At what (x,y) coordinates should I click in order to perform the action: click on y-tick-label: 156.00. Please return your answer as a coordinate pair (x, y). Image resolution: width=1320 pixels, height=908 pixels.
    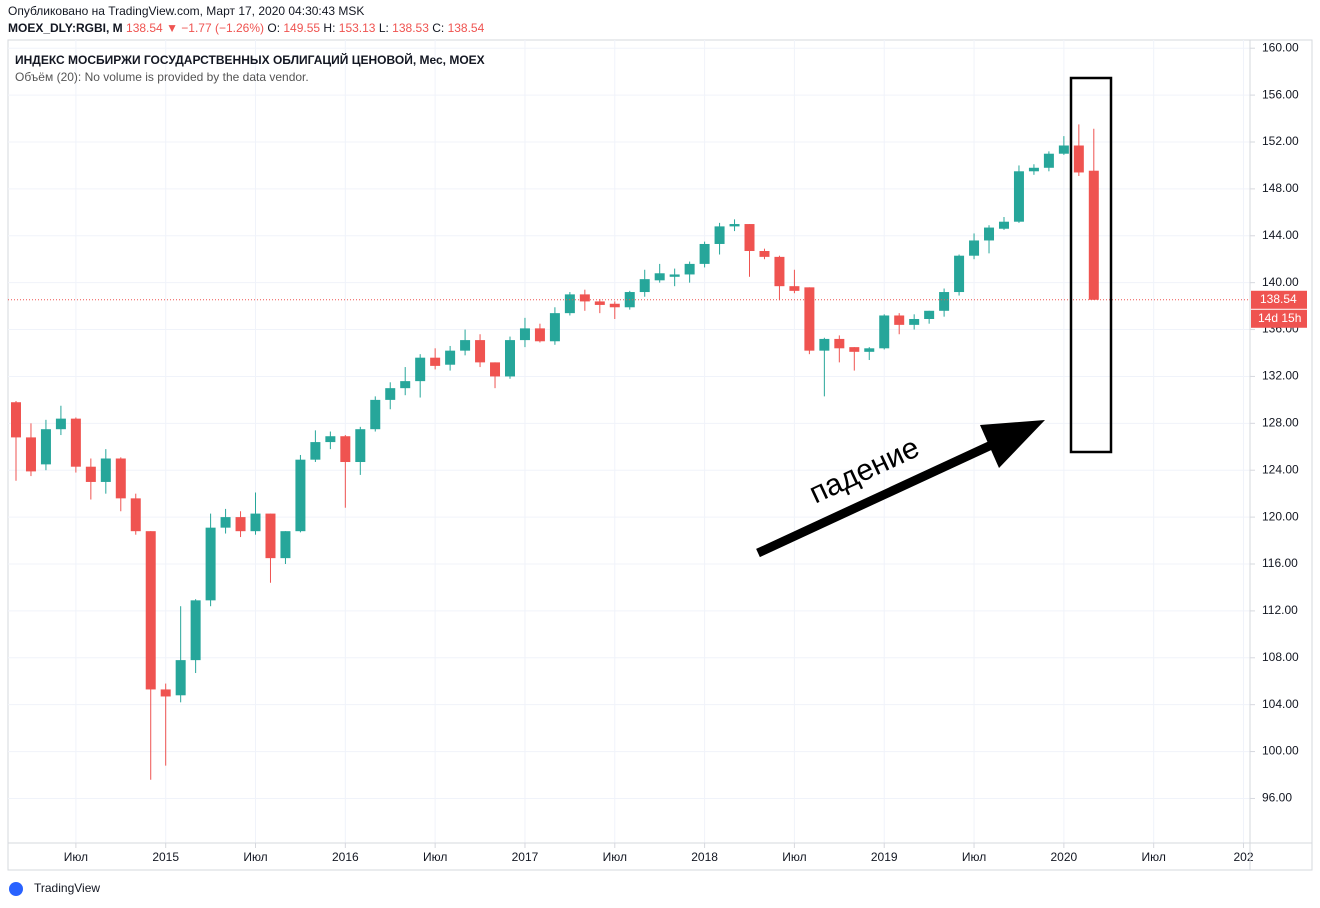
    Looking at the image, I should click on (1280, 94).